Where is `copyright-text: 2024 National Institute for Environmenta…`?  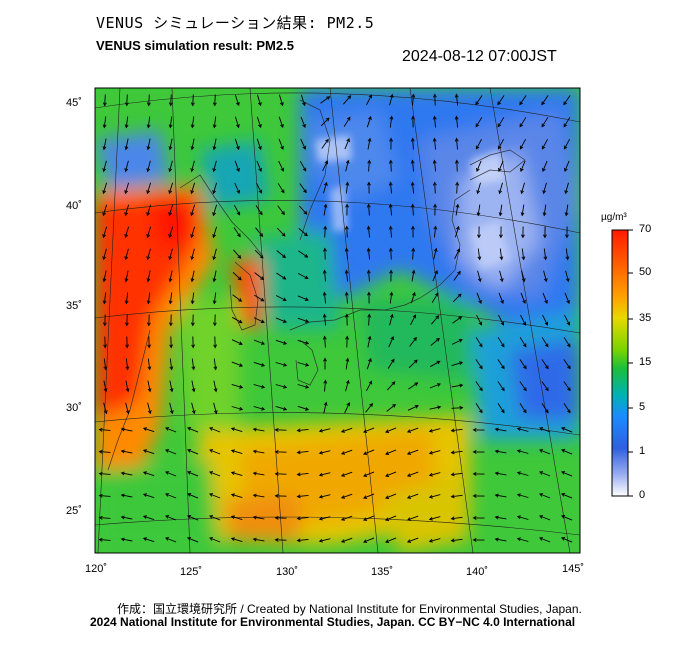
copyright-text: 2024 National Institute for Environmenta… is located at coordinates (333, 622).